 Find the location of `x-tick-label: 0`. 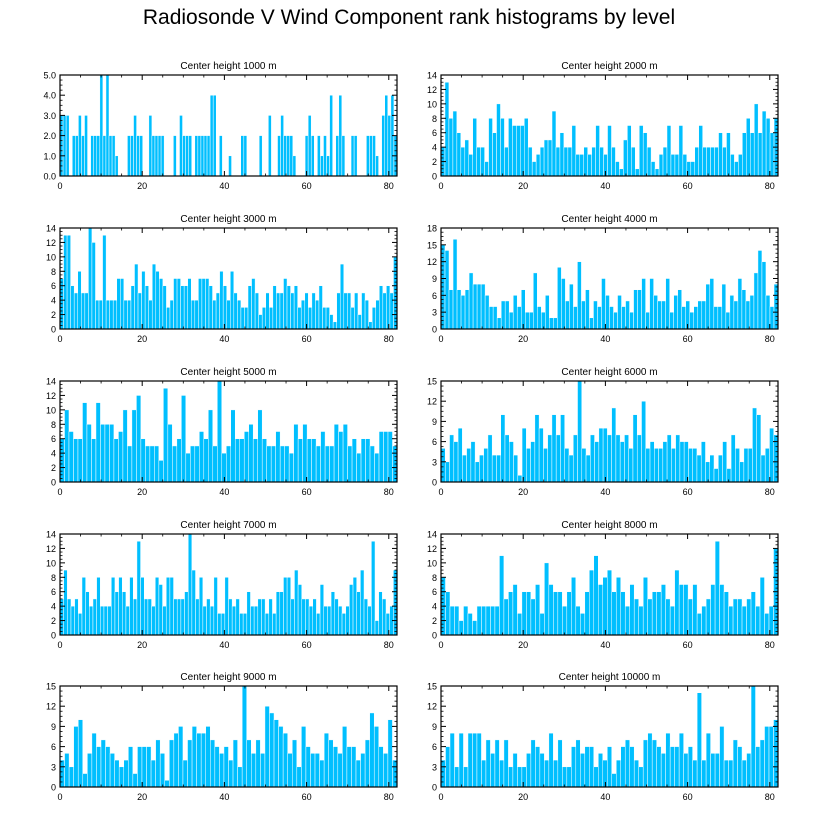

x-tick-label: 0 is located at coordinates (440, 492).